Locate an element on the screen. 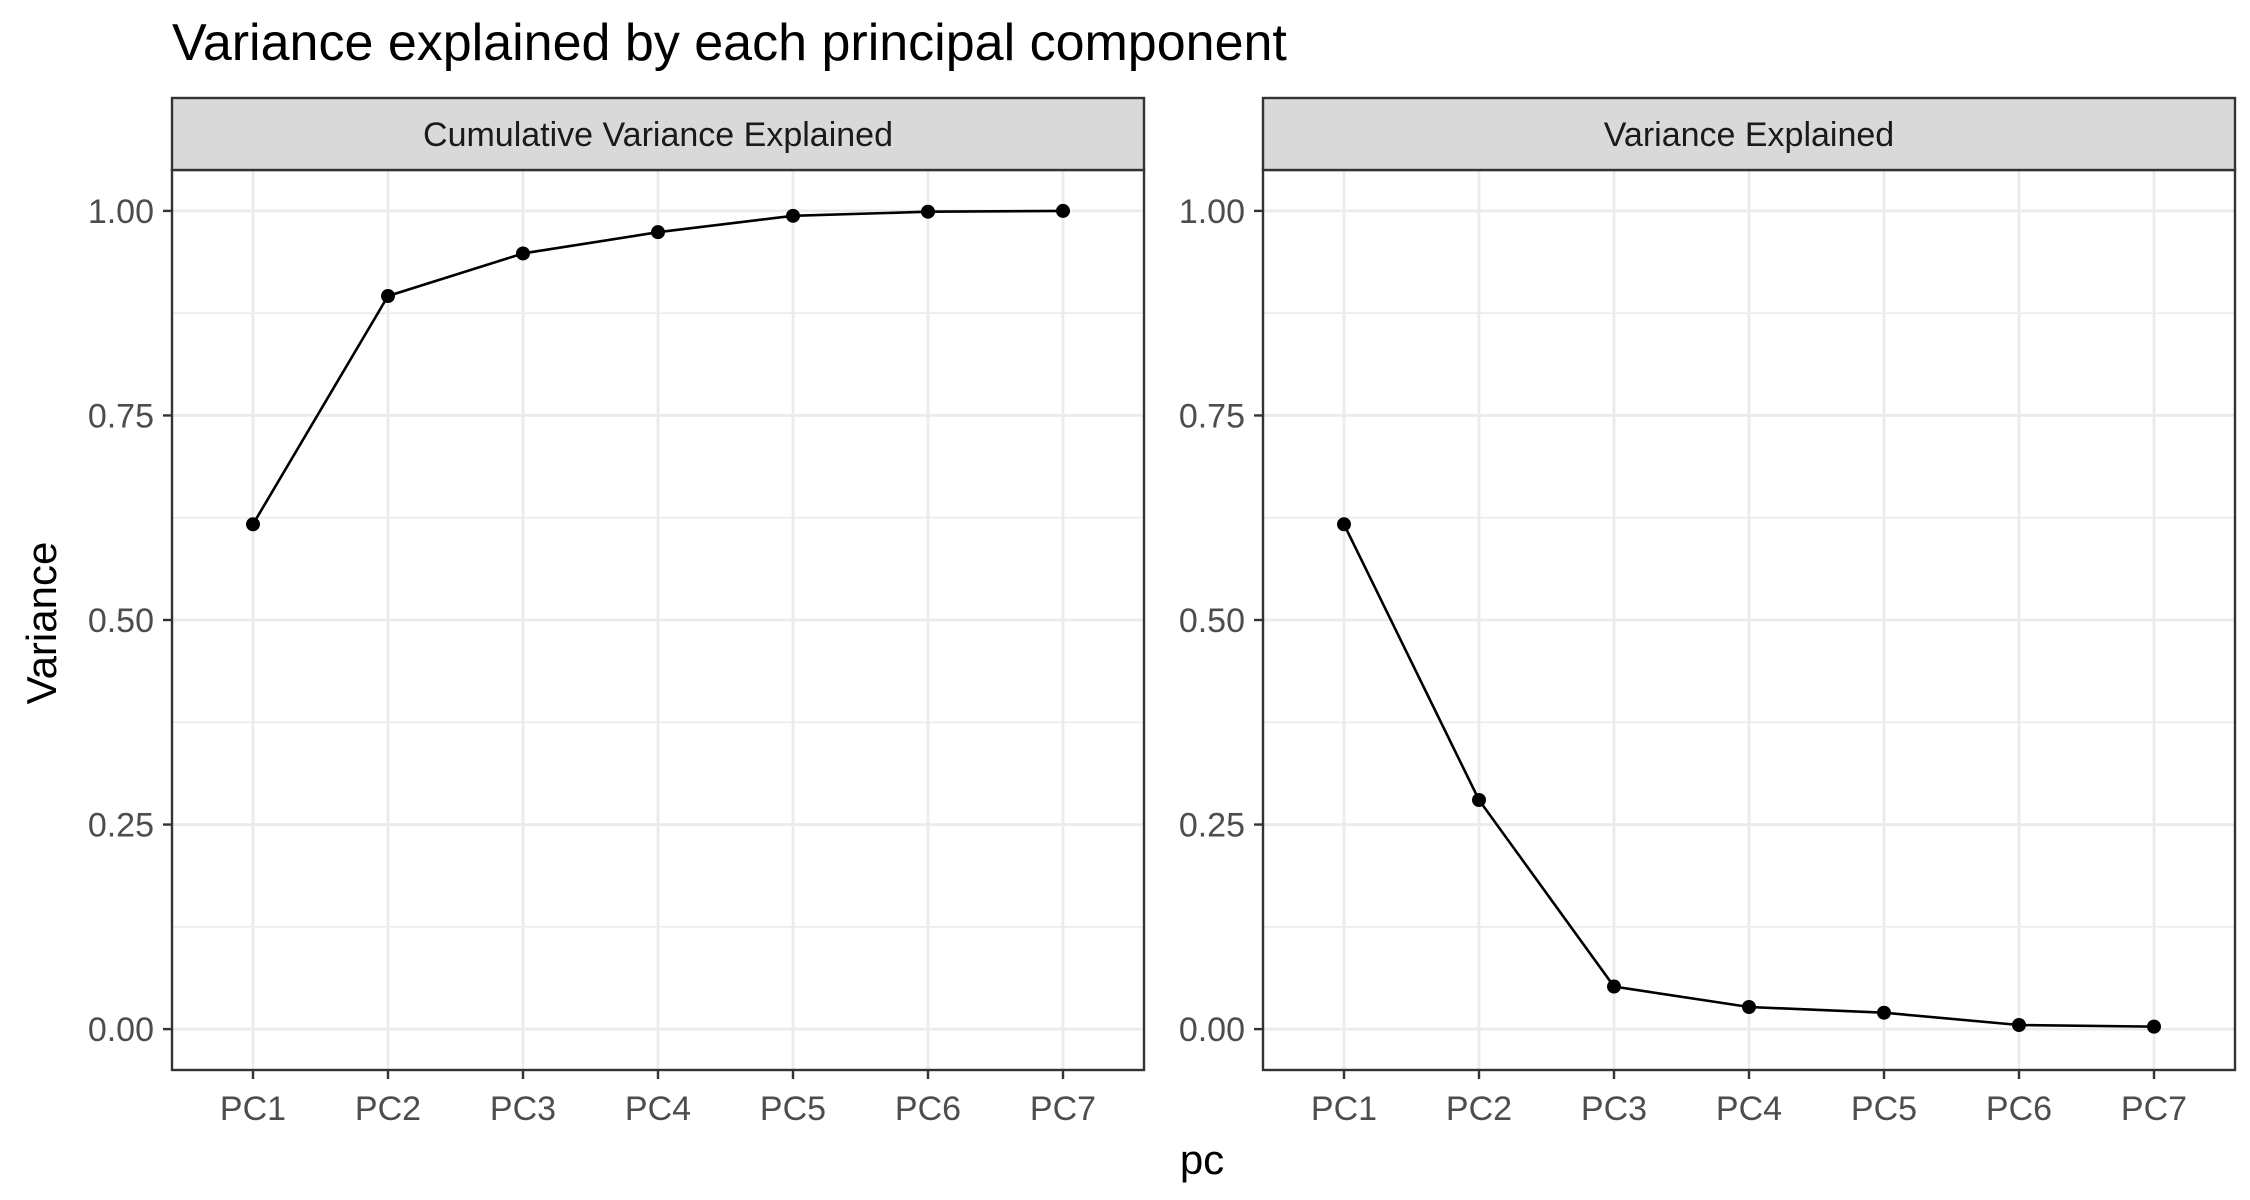 The image size is (2250, 1200). x-axis-title: pc is located at coordinates (1202, 1159).